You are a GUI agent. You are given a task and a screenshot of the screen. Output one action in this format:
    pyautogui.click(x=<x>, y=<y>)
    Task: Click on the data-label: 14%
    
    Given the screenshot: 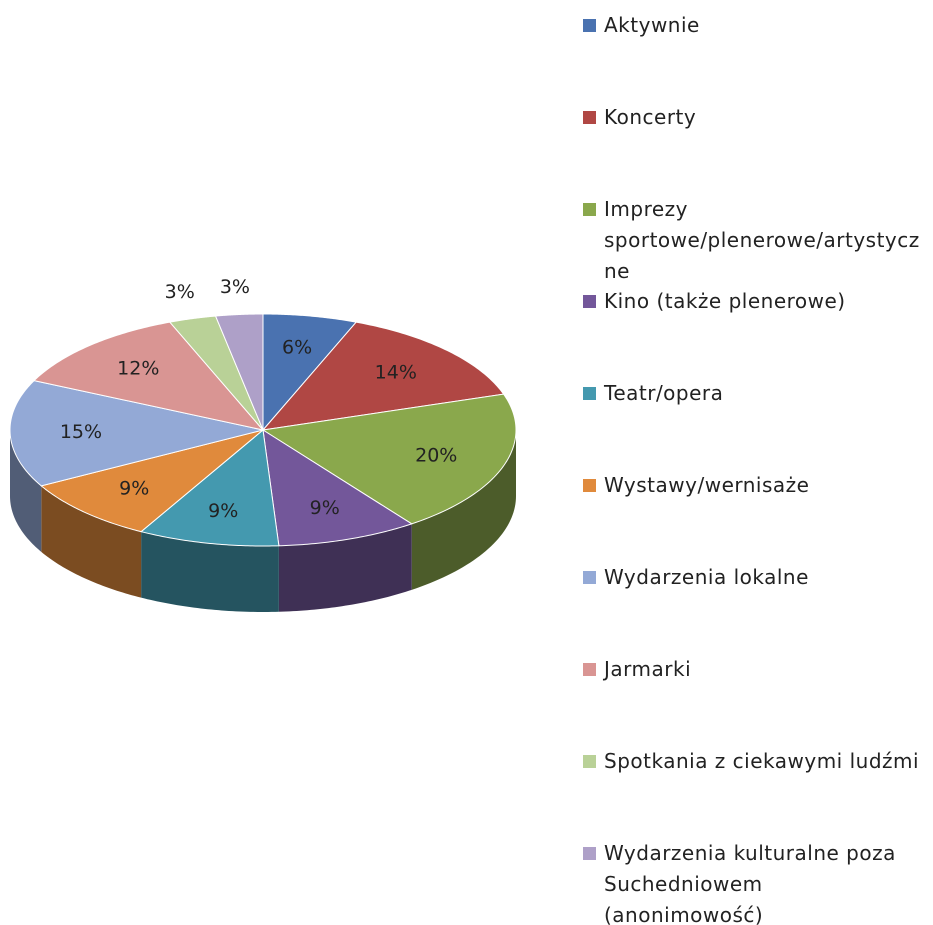 What is the action you would take?
    pyautogui.click(x=396, y=372)
    